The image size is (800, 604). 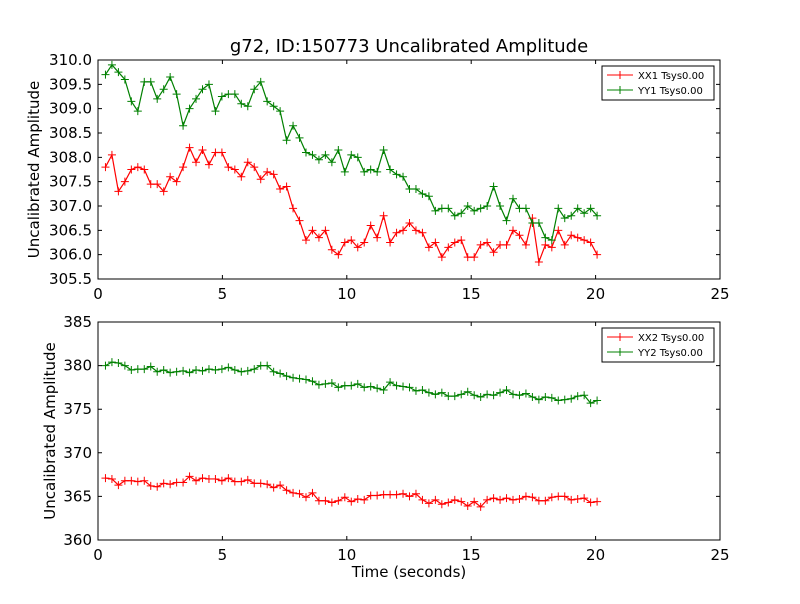 I want to click on x-tick-label: 5, so click(x=223, y=555).